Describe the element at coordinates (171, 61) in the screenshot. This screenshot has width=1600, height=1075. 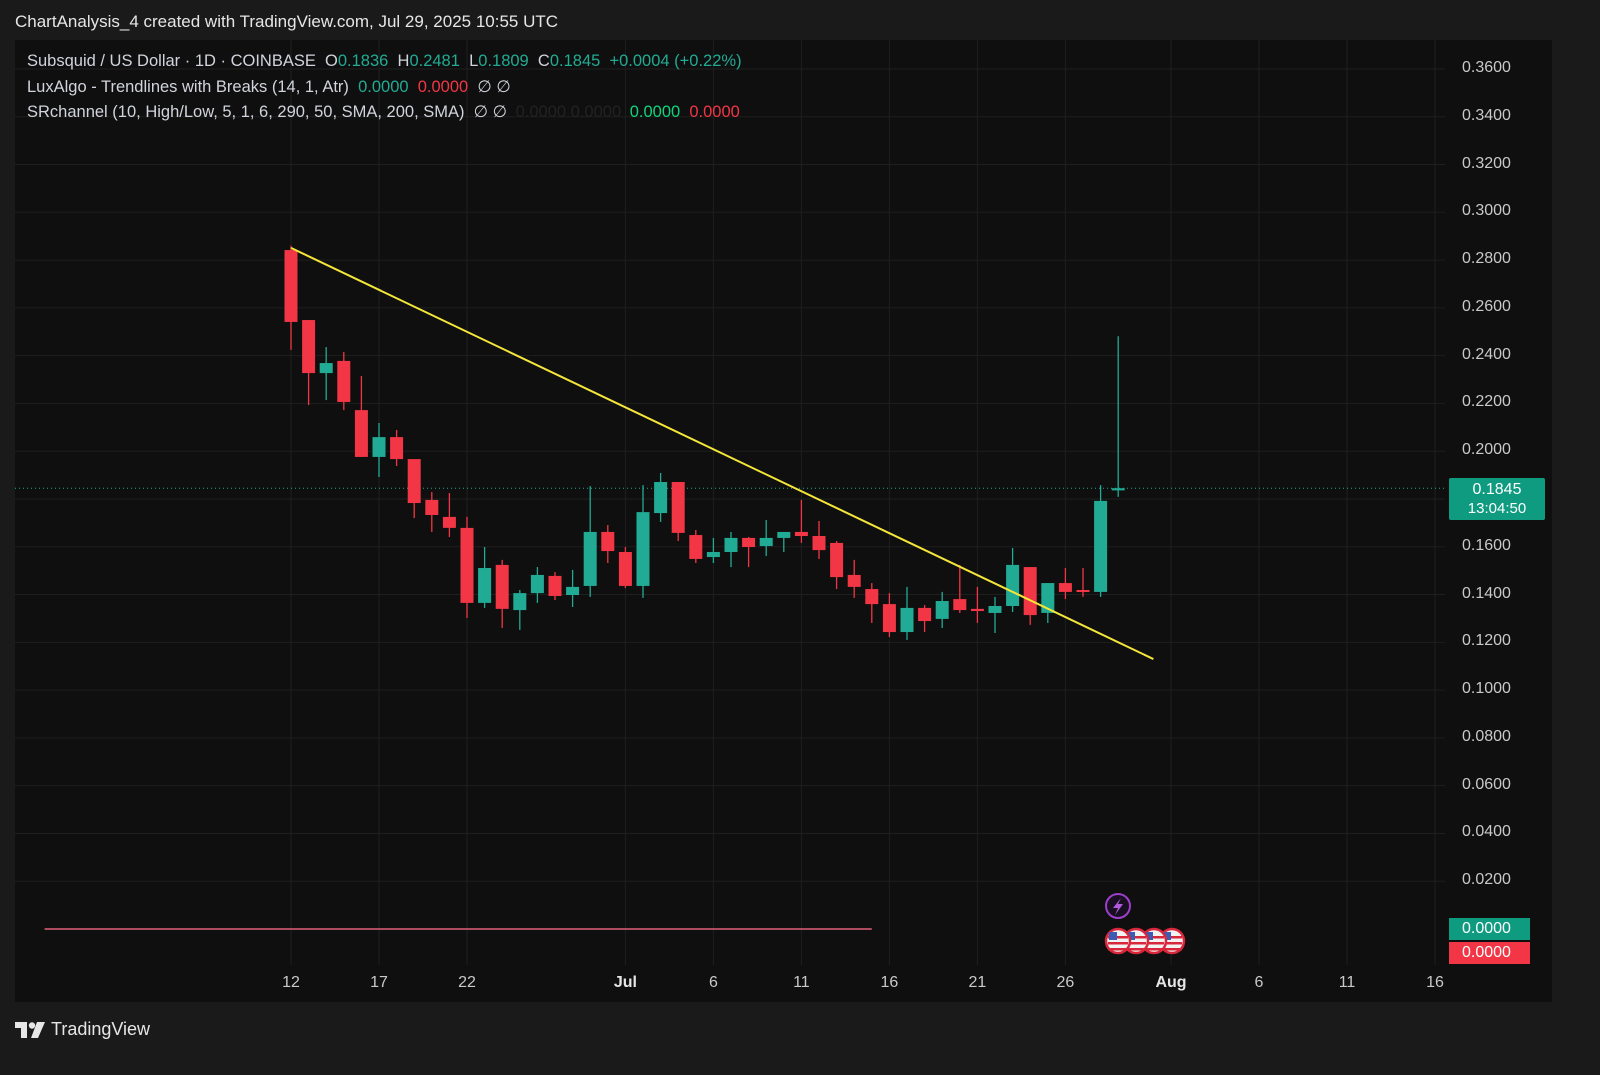
I see `symbol-name: Subsquid / US Dollar · 1D · COINBASE` at that location.